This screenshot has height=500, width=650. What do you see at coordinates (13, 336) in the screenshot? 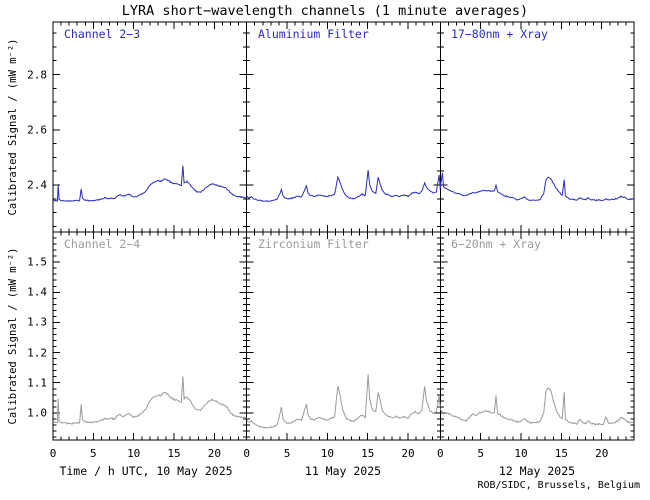
I see `y-axis-label-bottom-row: Calibrated Signal / (mW m⁻²)` at bounding box center [13, 336].